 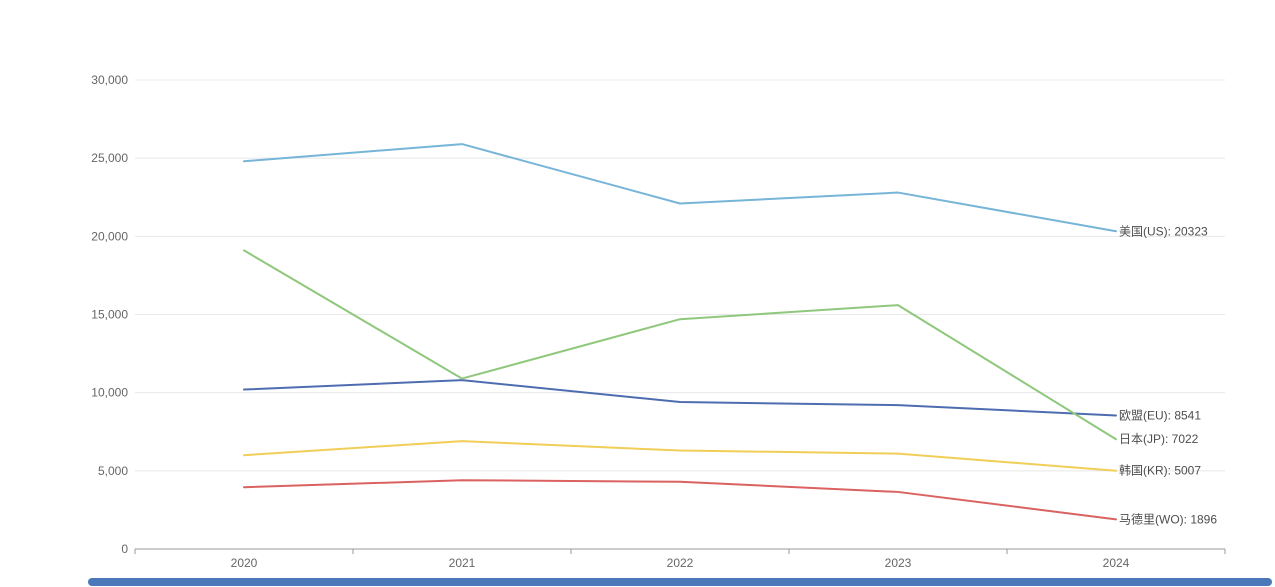 What do you see at coordinates (680, 582) in the screenshot?
I see `horizontal-scrollbar-thumb` at bounding box center [680, 582].